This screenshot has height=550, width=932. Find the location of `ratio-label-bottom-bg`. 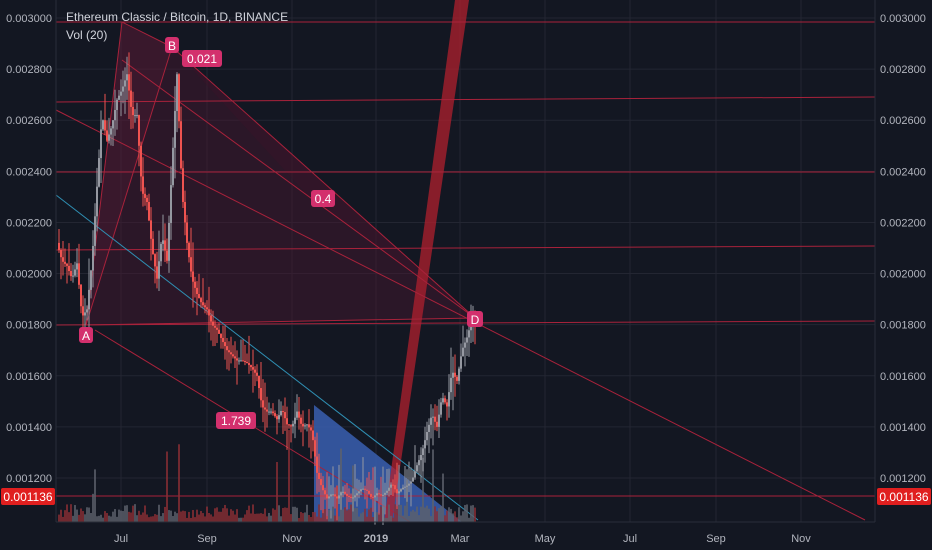

ratio-label-bottom-bg is located at coordinates (236, 420).